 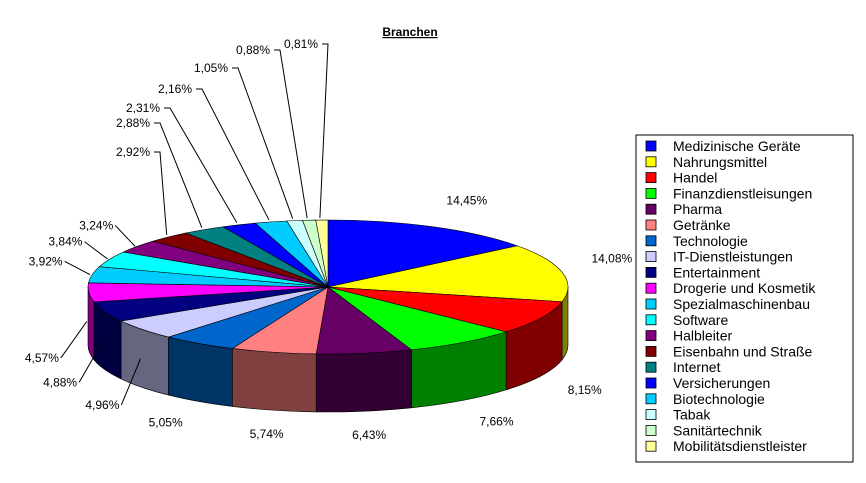 I want to click on legend-label-17: Biotechnologie, so click(x=719, y=399).